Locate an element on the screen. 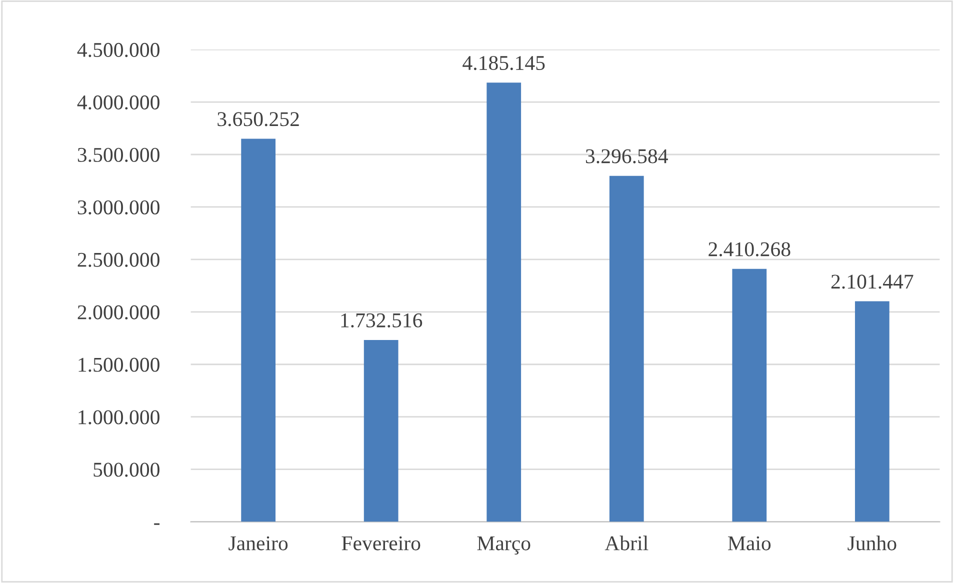 Image resolution: width=954 pixels, height=583 pixels. y-tick-label: - is located at coordinates (157, 524).